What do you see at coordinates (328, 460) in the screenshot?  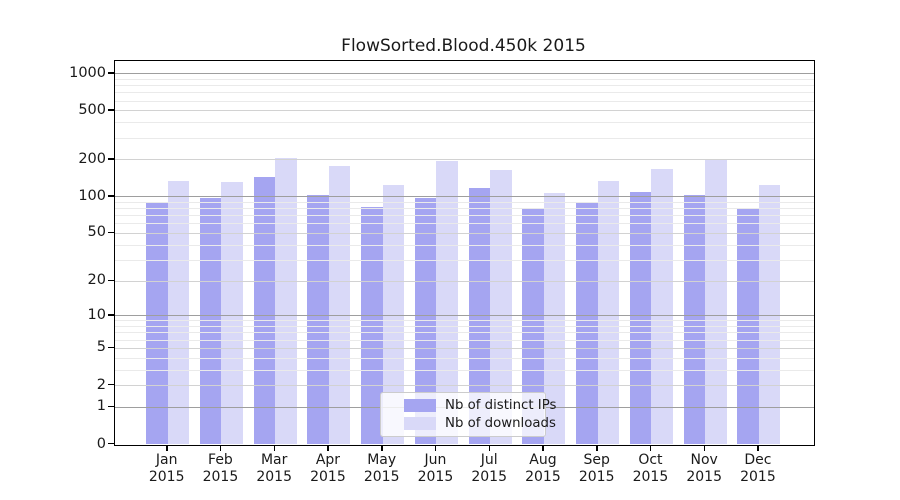 I see `x-tick-month: Apr` at bounding box center [328, 460].